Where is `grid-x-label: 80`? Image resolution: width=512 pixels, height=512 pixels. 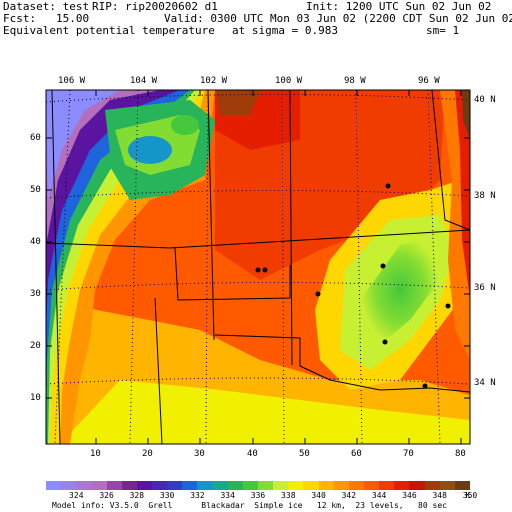 grid-x-label: 80 is located at coordinates (460, 454).